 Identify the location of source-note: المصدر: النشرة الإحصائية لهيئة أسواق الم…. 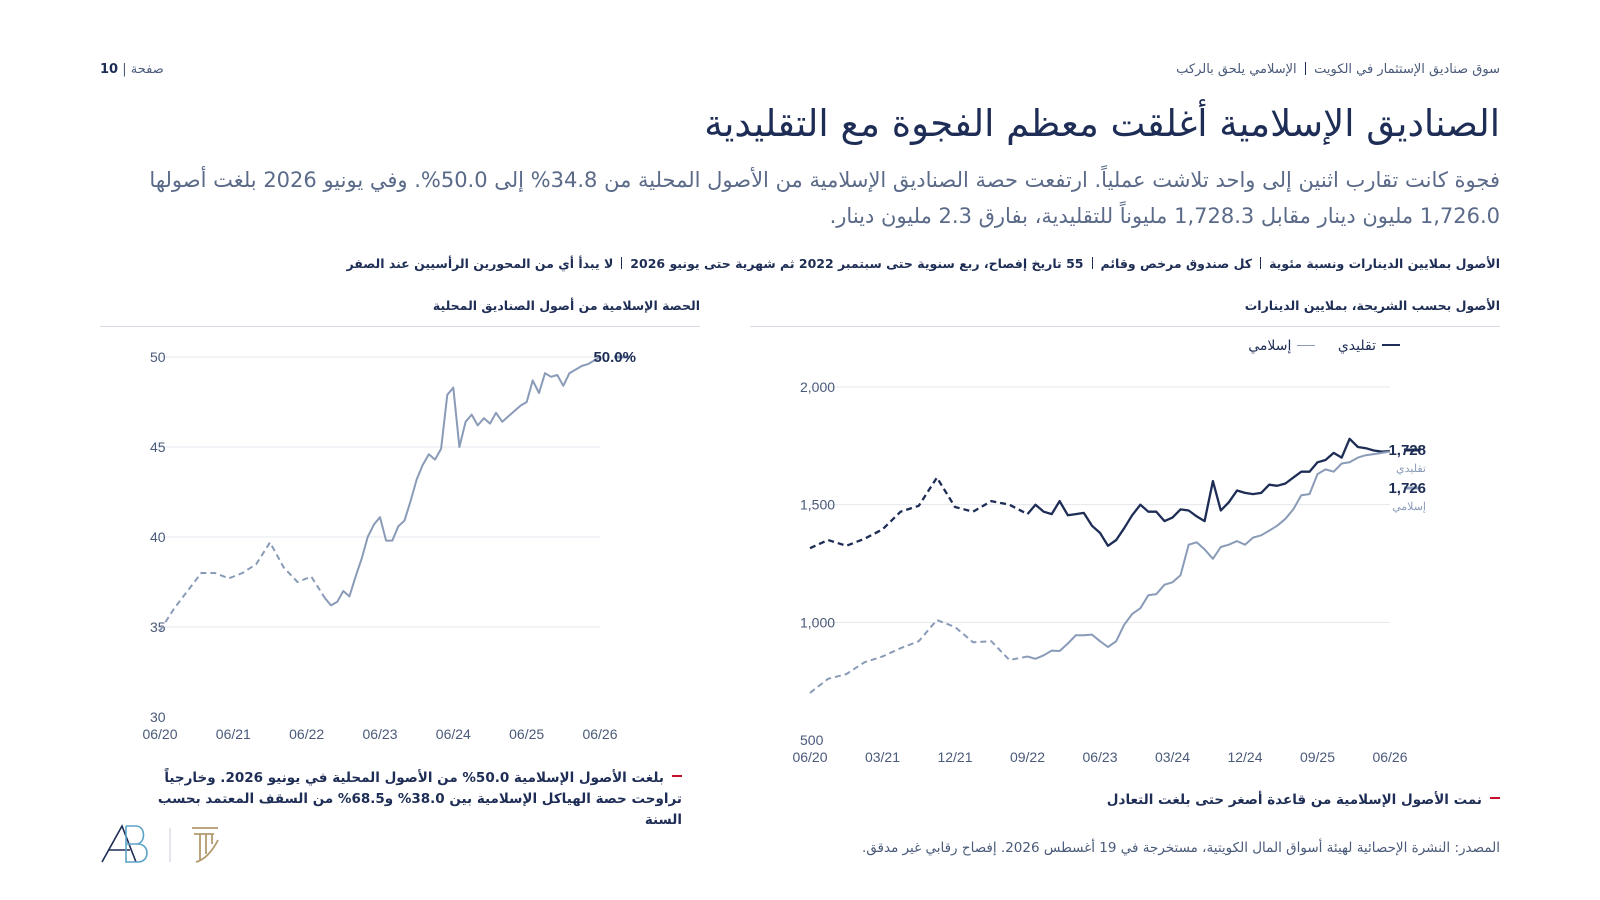
(1181, 848).